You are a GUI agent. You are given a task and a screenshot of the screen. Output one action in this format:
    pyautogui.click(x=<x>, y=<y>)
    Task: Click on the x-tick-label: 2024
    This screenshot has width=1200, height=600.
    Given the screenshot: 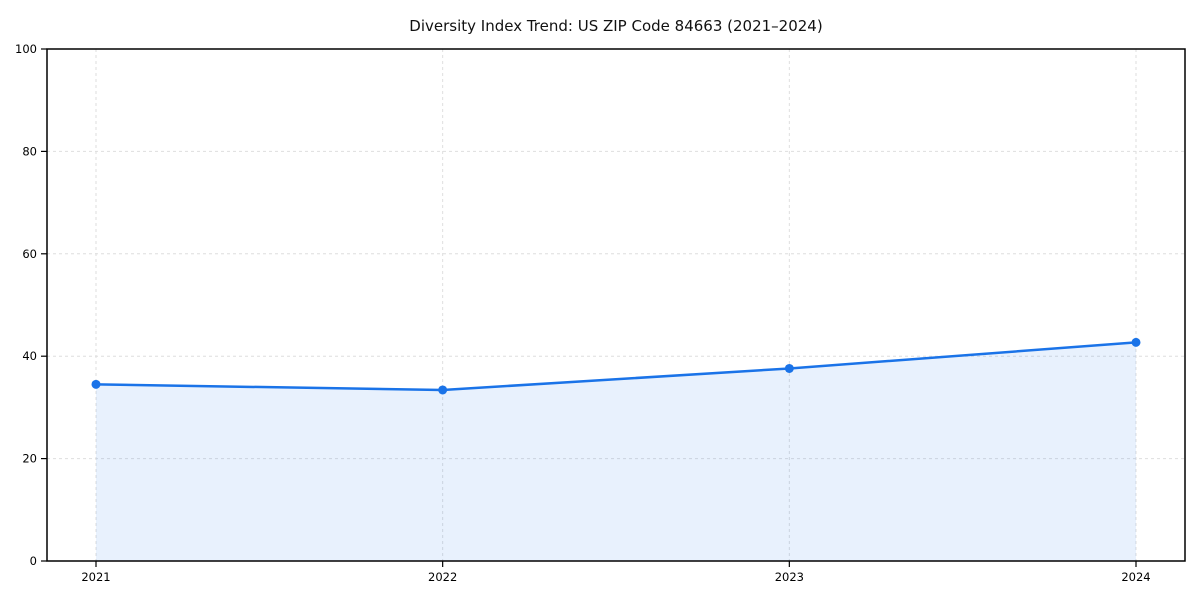 What is the action you would take?
    pyautogui.click(x=1135, y=577)
    